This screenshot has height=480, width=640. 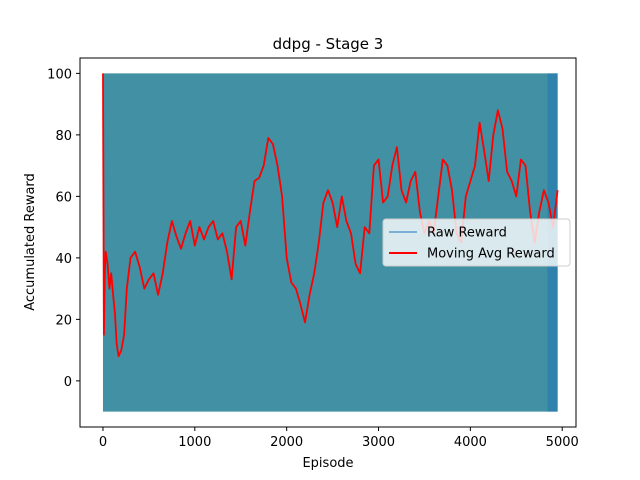 I want to click on x-tick-label: 5000, so click(x=562, y=442).